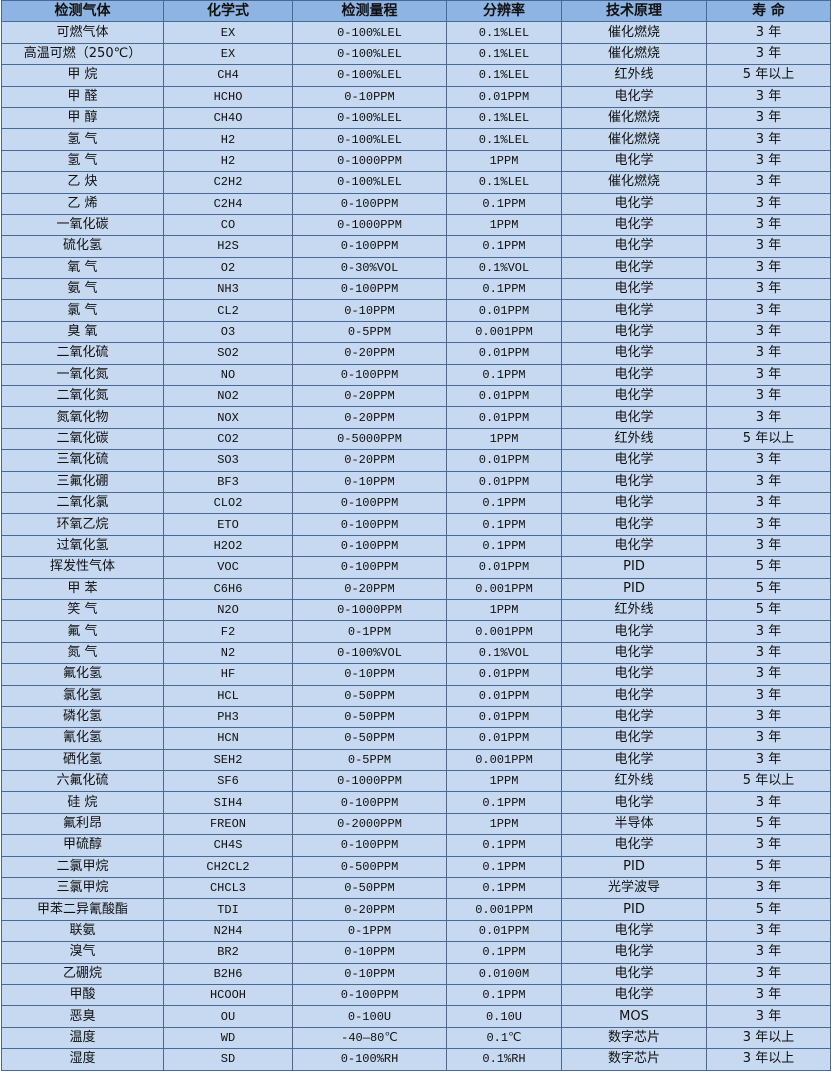 The height and width of the screenshot is (1075, 831). I want to click on cell-formula: HCN, so click(228, 738).